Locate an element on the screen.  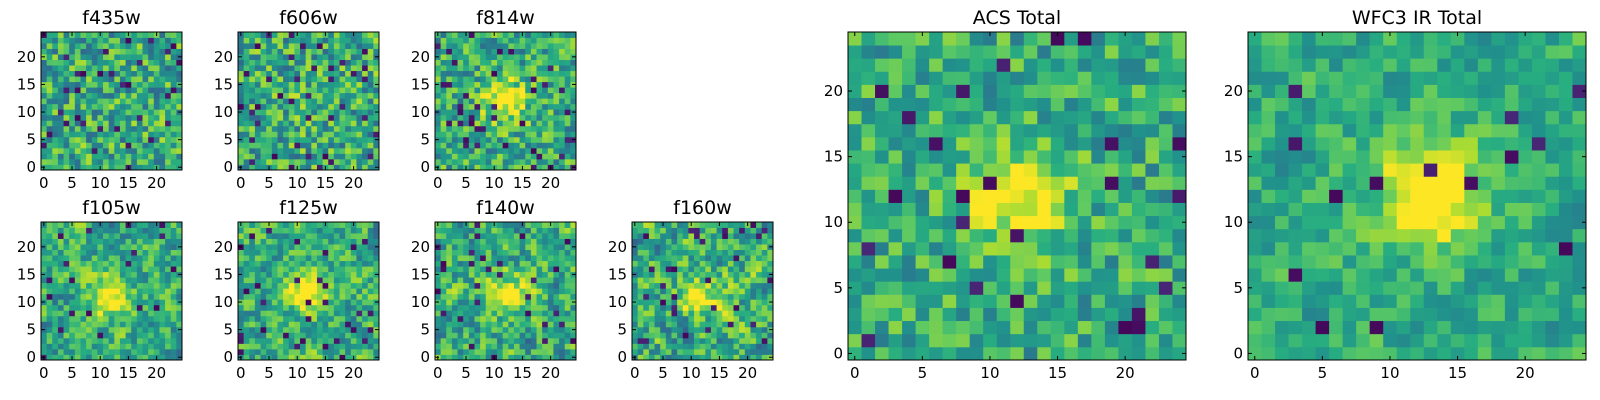
y-tick-label: 10 is located at coordinates (26, 302).